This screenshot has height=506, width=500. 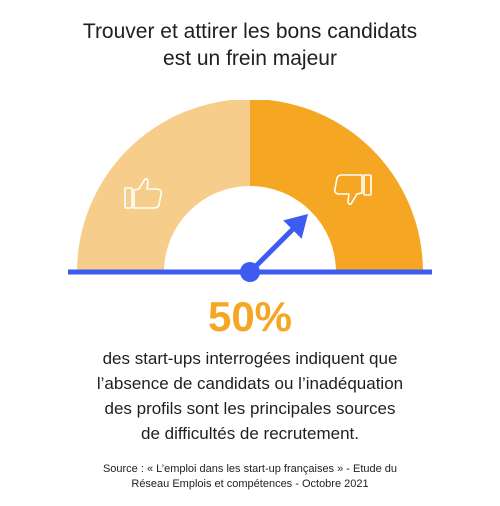 What do you see at coordinates (250, 316) in the screenshot?
I see `percentage-value: 50%` at bounding box center [250, 316].